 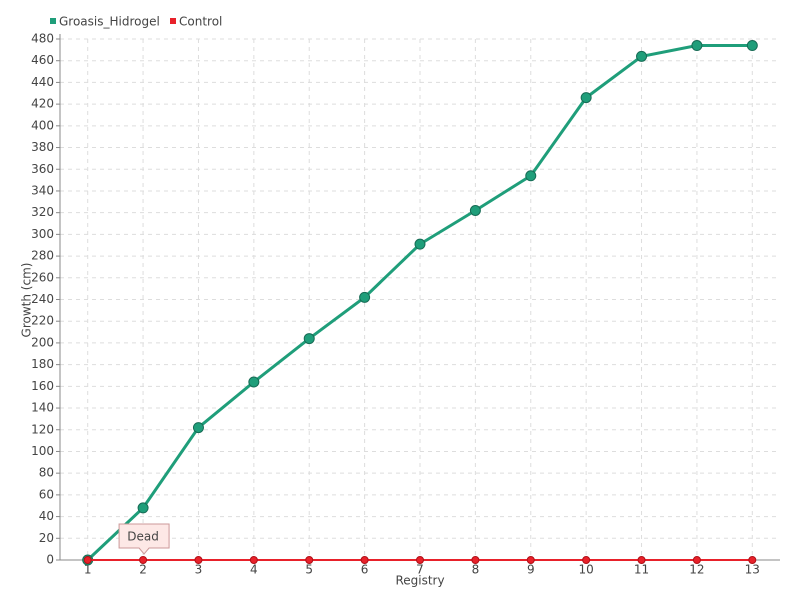 What do you see at coordinates (309, 570) in the screenshot?
I see `x-tick-label: 5` at bounding box center [309, 570].